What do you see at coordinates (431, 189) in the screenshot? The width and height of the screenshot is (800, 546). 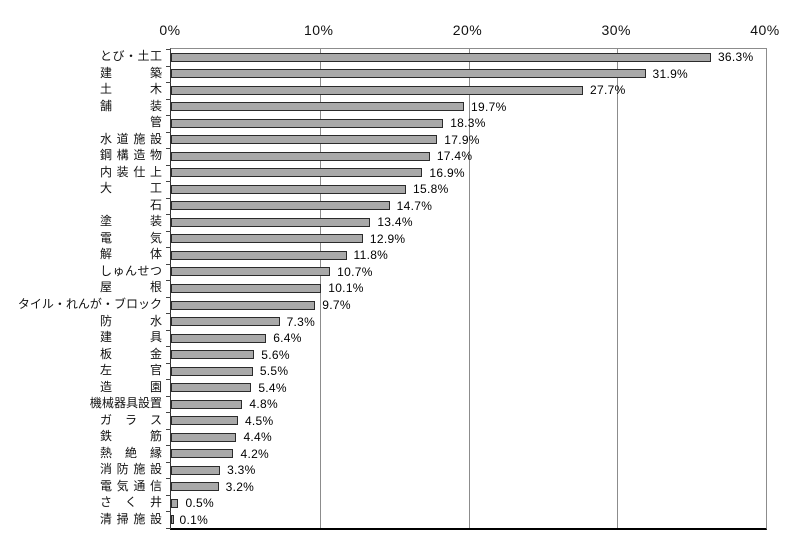 I see `value-label: 15.8%` at bounding box center [431, 189].